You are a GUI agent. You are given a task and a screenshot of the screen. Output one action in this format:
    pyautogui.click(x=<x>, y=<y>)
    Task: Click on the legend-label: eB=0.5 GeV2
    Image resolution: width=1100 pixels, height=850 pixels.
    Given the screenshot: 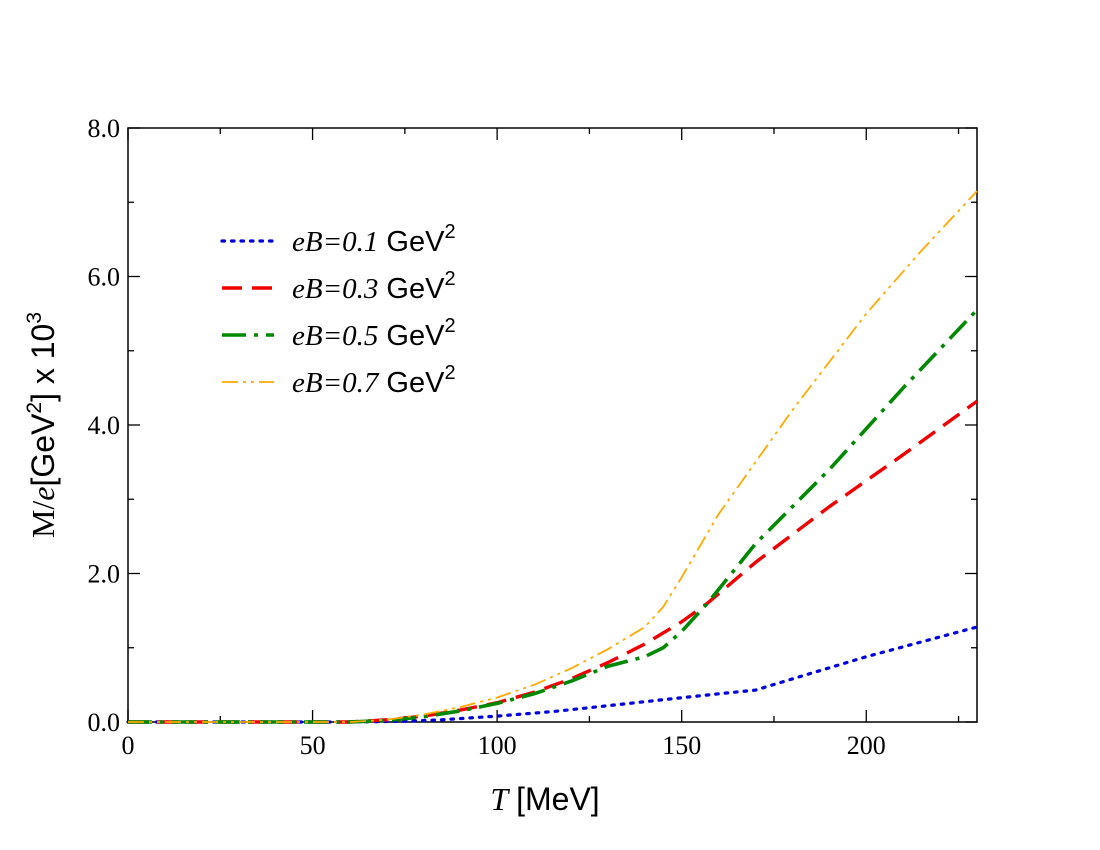 What is the action you would take?
    pyautogui.click(x=374, y=333)
    